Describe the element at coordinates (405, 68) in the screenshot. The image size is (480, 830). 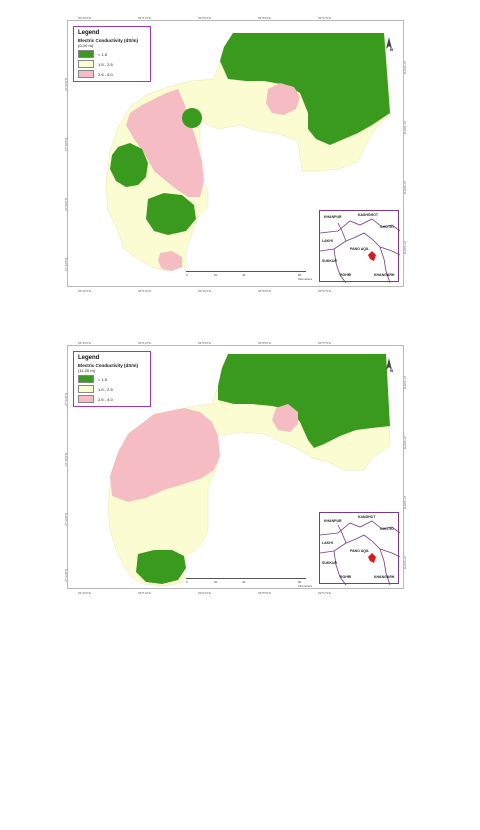
I see `coord-label-right: 27°42'0"N` at that location.